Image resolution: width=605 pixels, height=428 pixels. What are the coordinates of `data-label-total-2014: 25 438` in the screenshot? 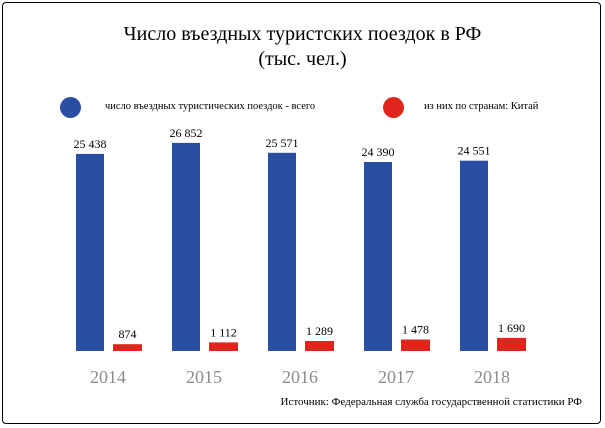 It's located at (90, 144).